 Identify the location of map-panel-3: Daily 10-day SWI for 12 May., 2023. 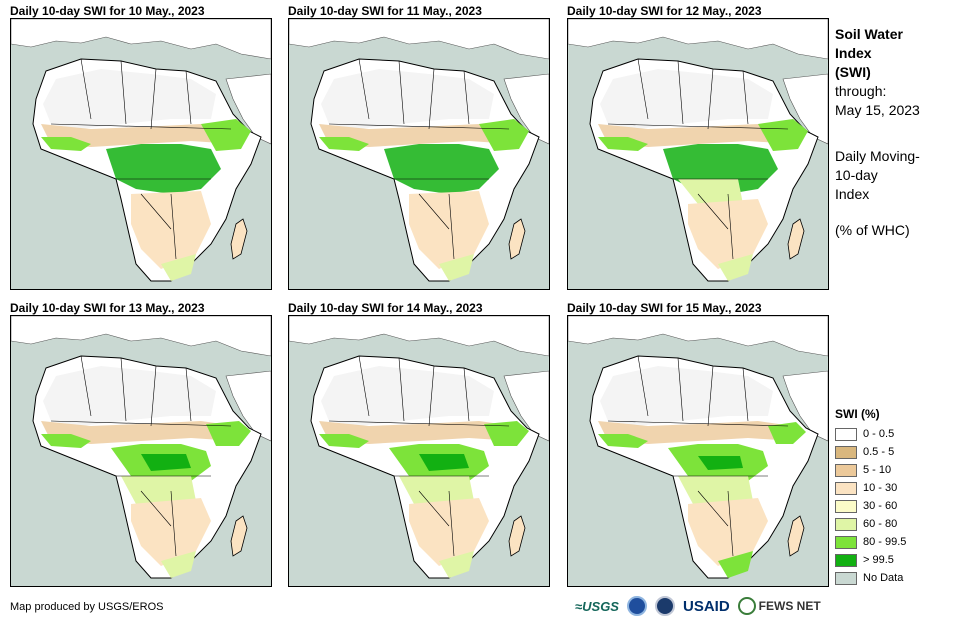
(698, 148).